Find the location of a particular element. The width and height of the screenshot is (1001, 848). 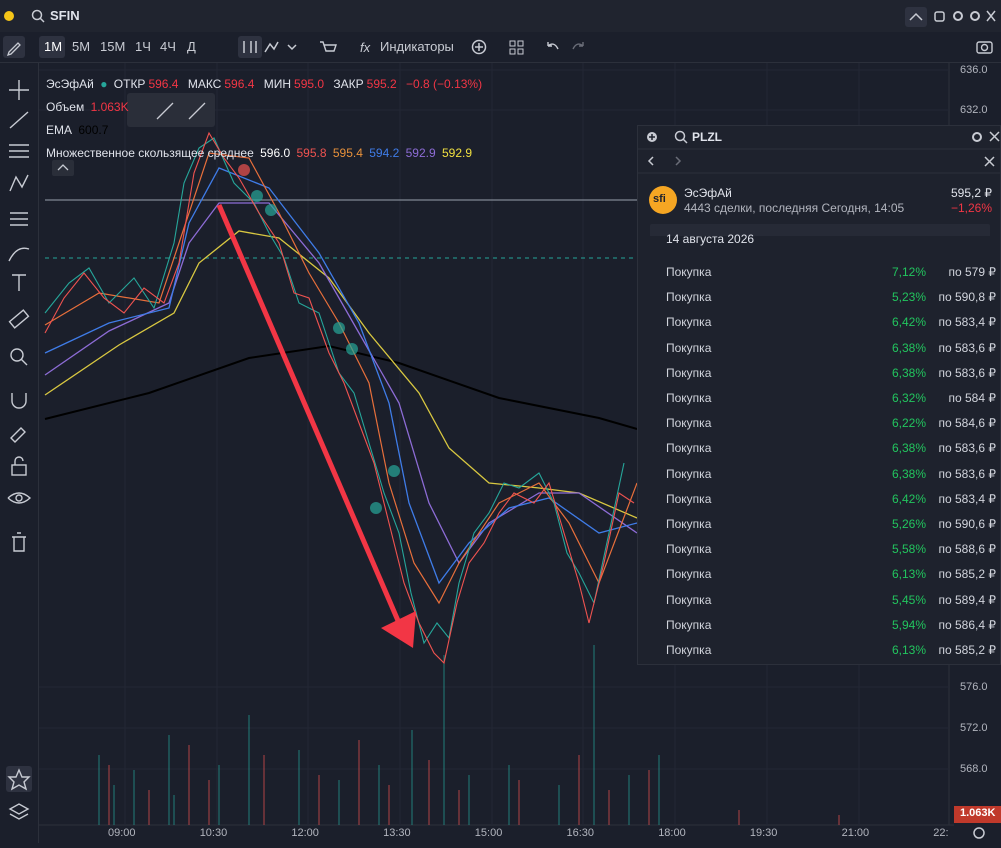

trade-row: Покупка 5,23% по 590,8 ₽ is located at coordinates (831, 302).